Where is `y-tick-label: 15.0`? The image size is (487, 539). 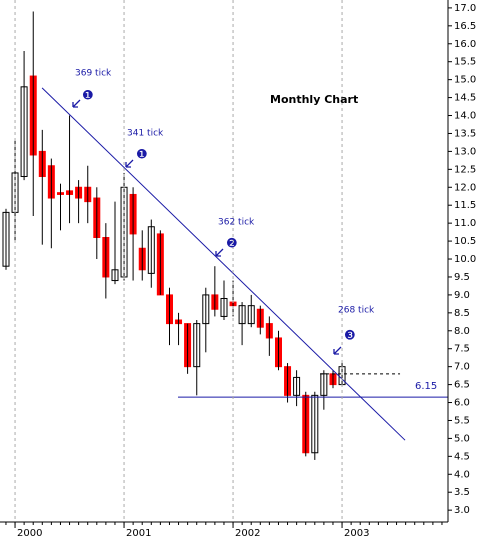 y-tick-label: 15.0 is located at coordinates (465, 80).